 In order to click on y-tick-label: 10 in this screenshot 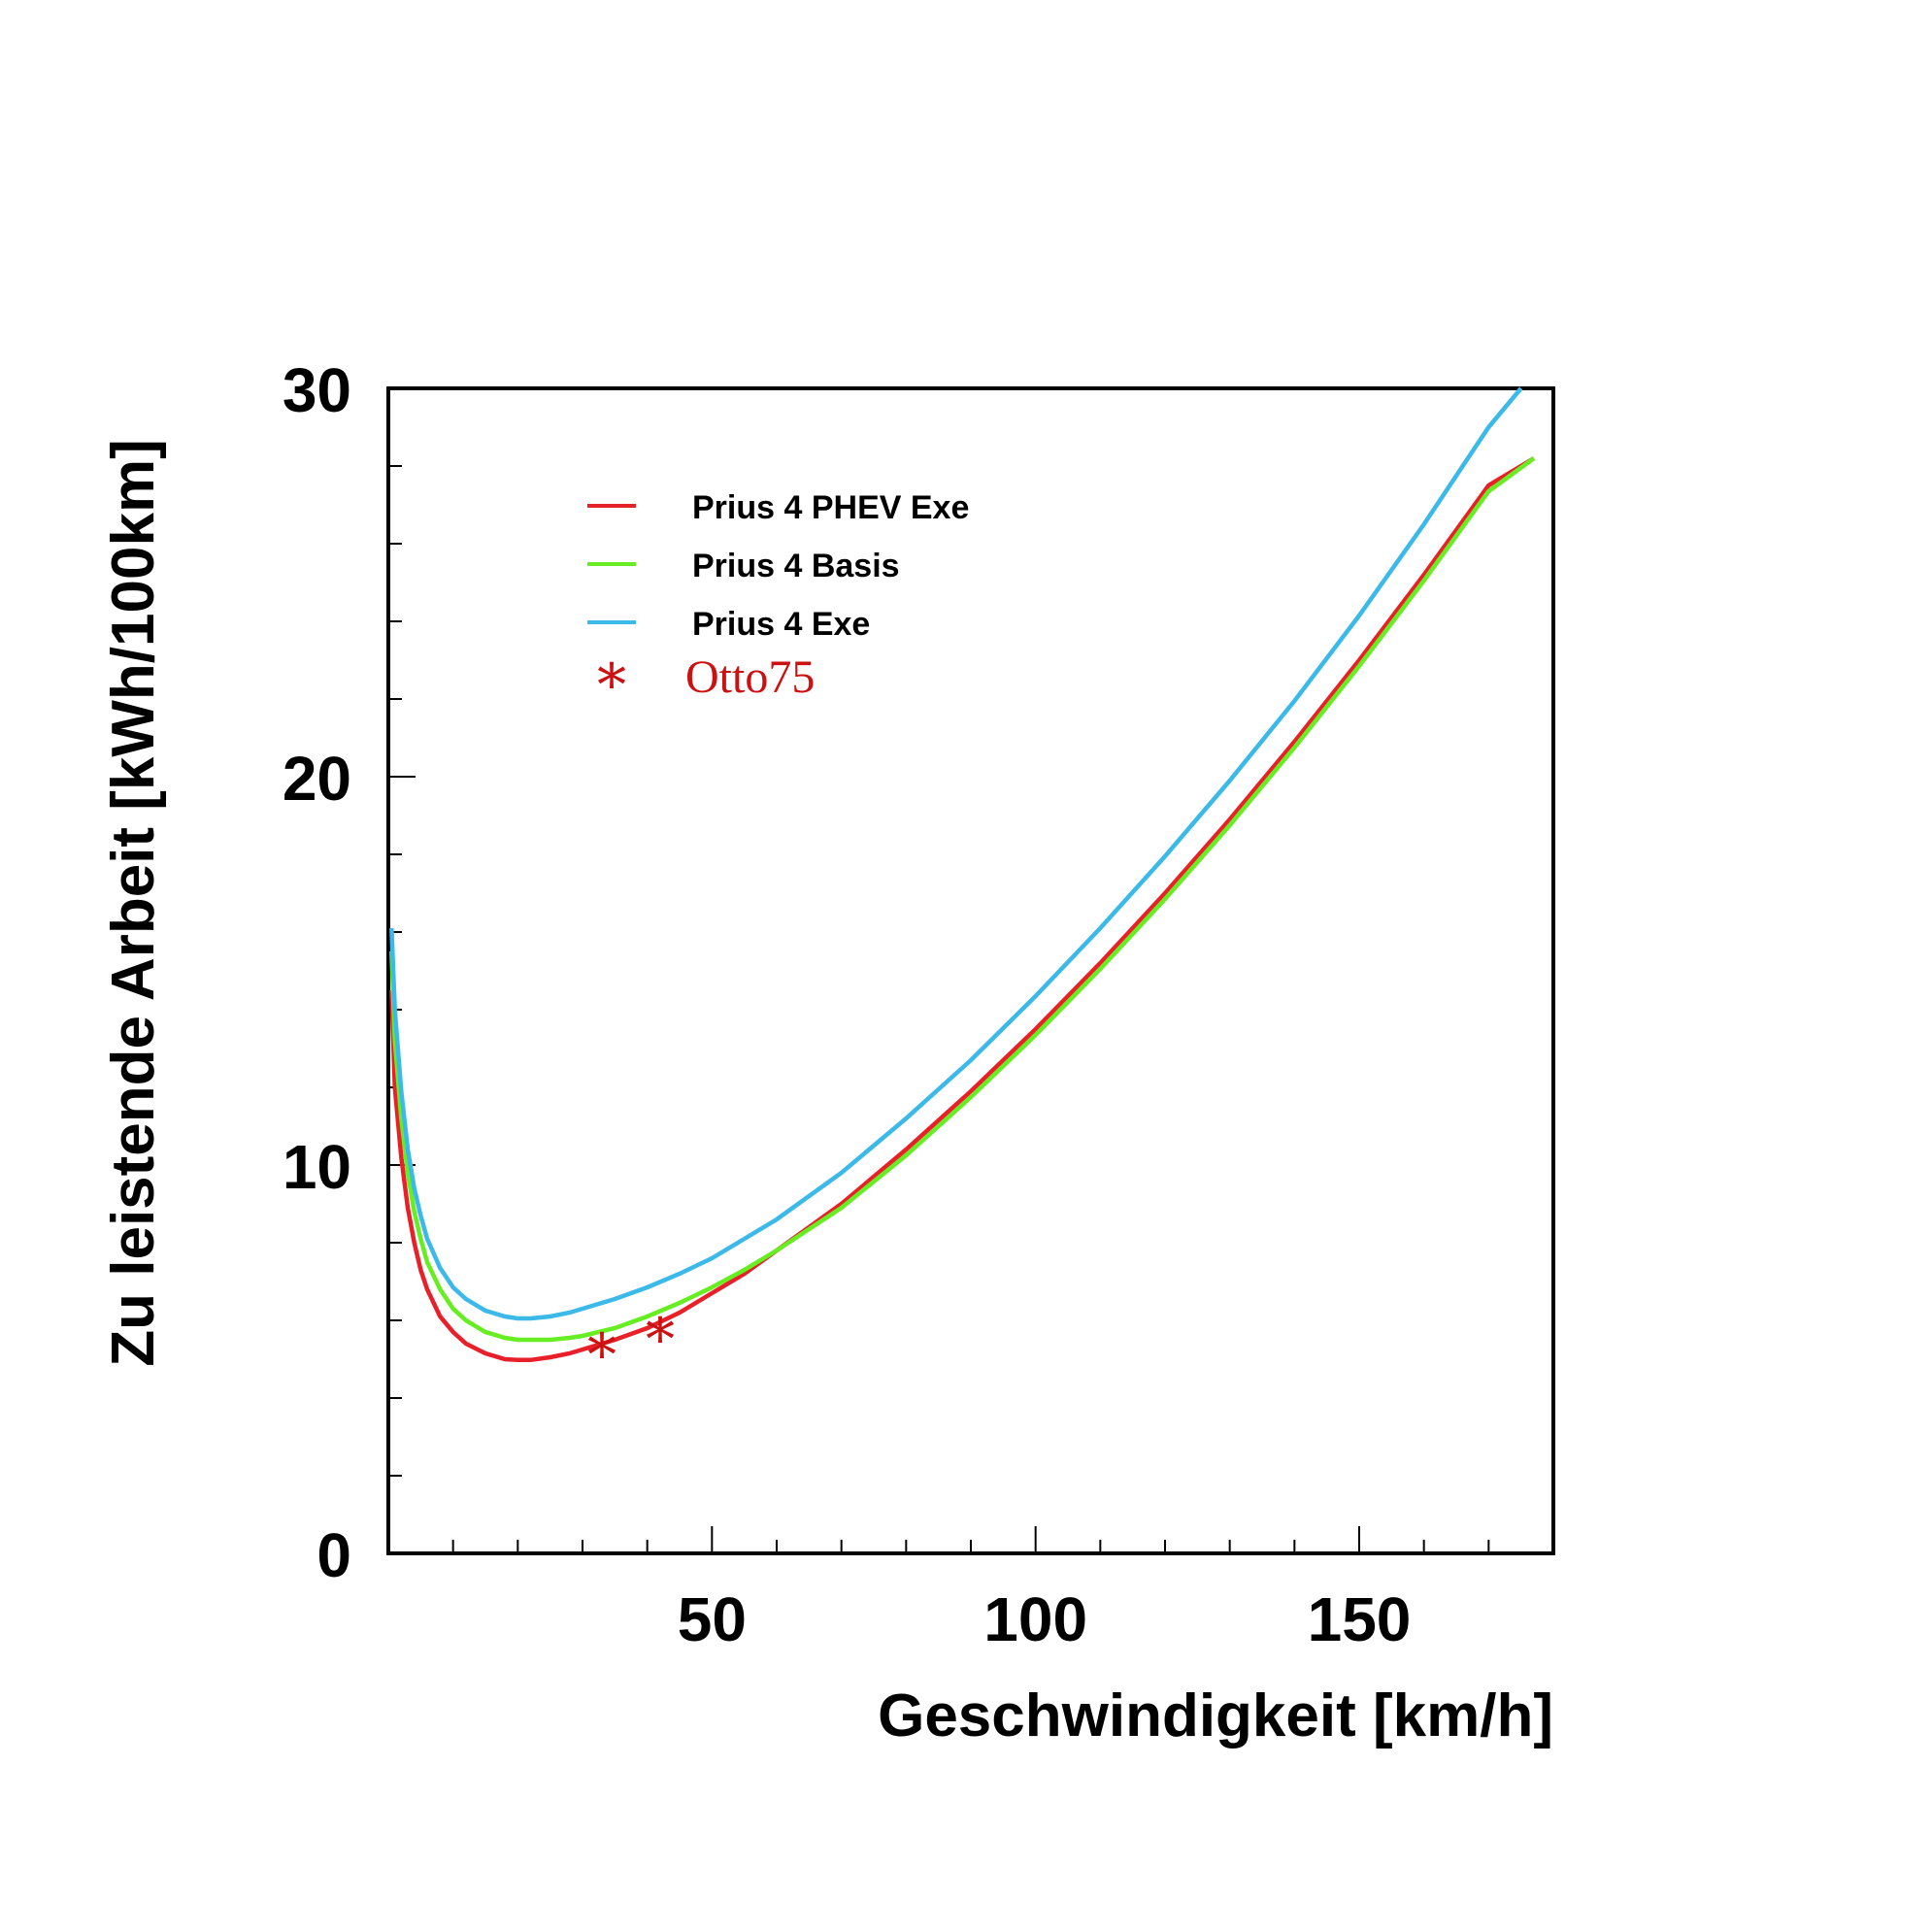, I will do `click(317, 1167)`.